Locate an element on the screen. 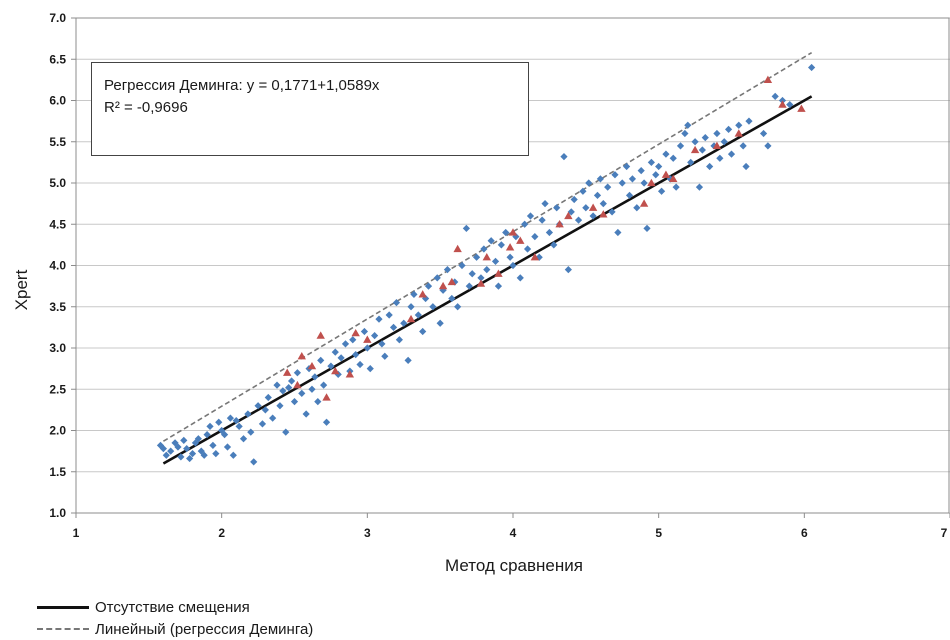  legend-item-no-bias: Отсутствие смещения is located at coordinates (175, 607).